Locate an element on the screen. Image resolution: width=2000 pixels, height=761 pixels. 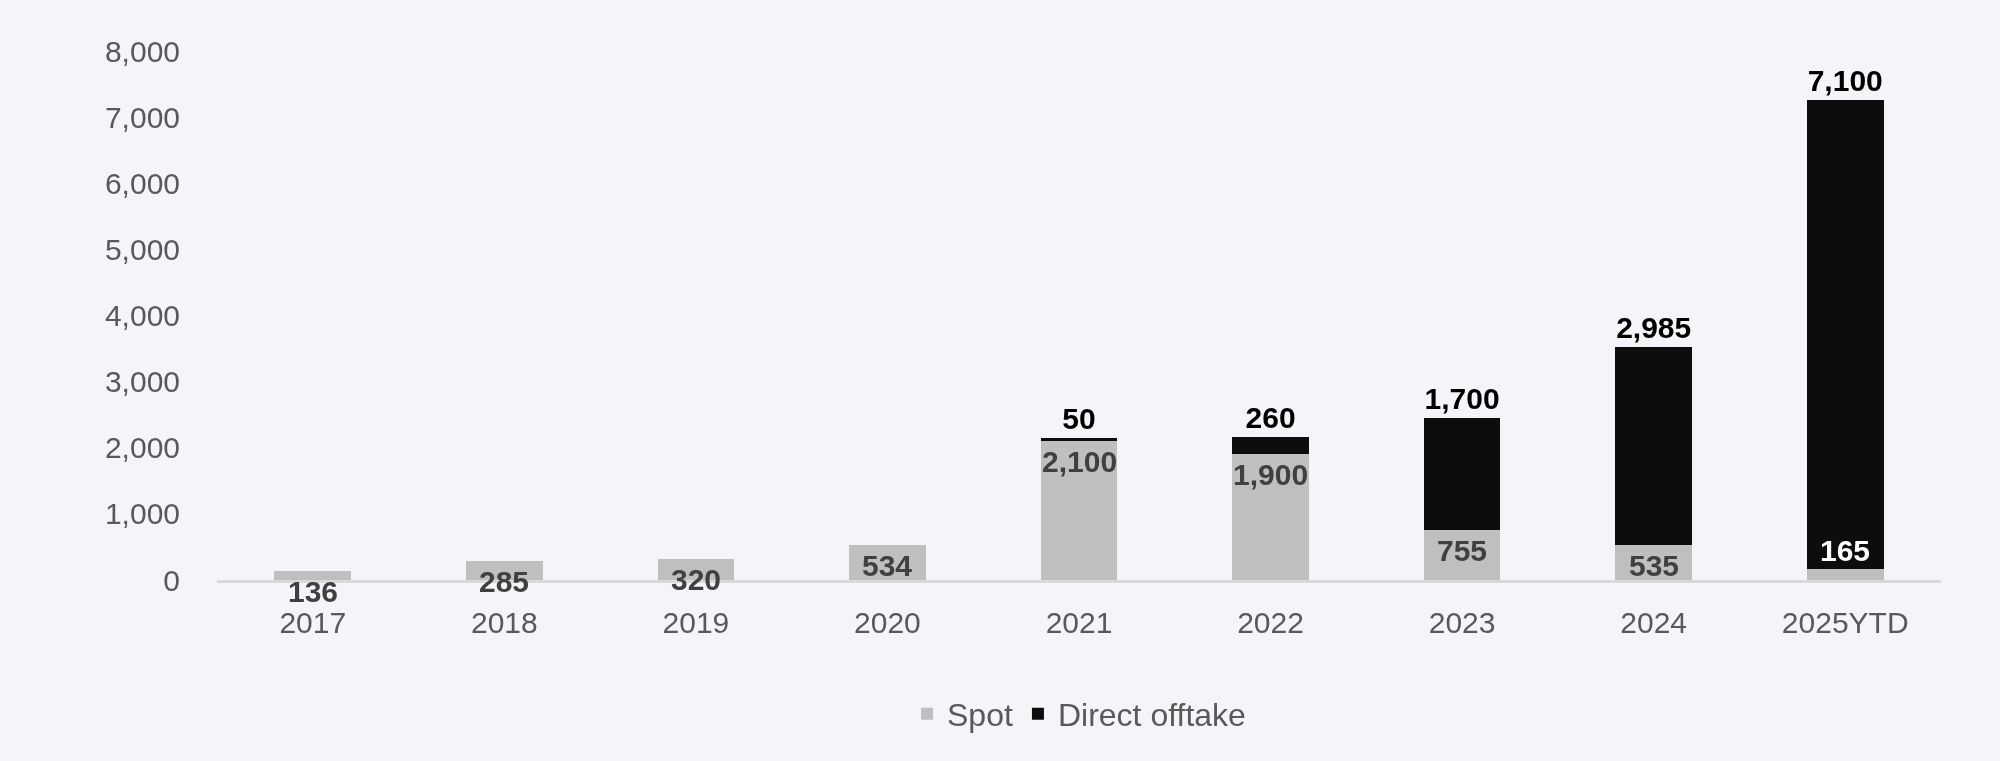
data-label: 755 is located at coordinates (1462, 550).